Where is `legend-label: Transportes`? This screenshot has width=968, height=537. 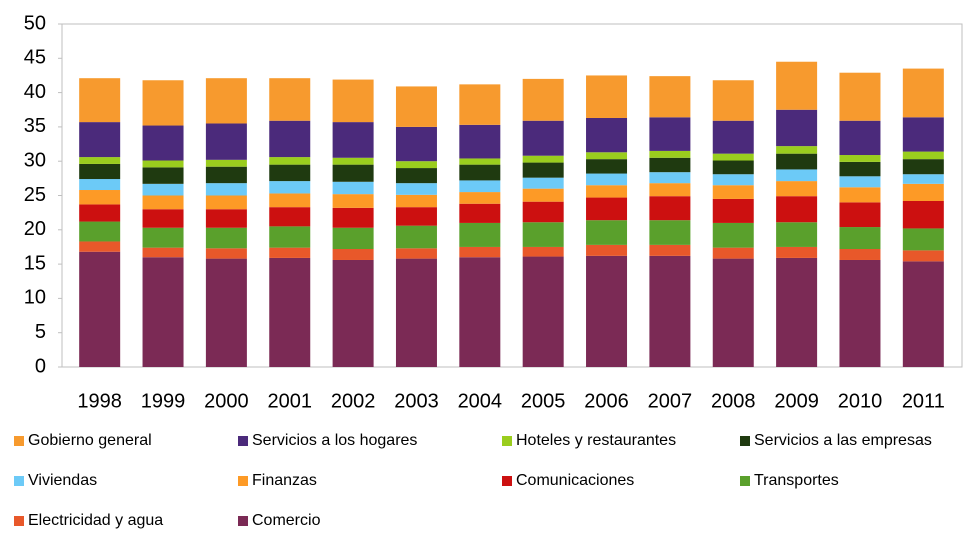
legend-label: Transportes is located at coordinates (796, 480).